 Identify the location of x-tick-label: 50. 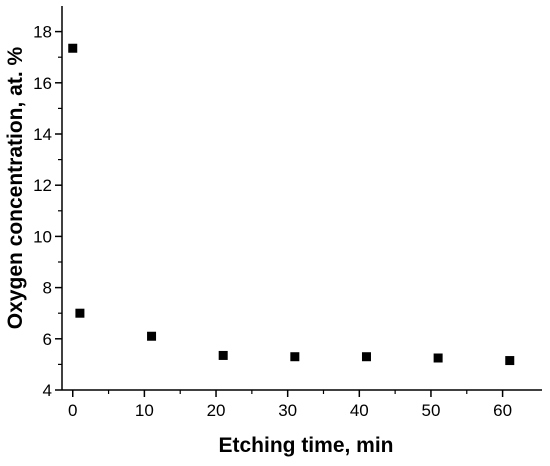
(430, 410).